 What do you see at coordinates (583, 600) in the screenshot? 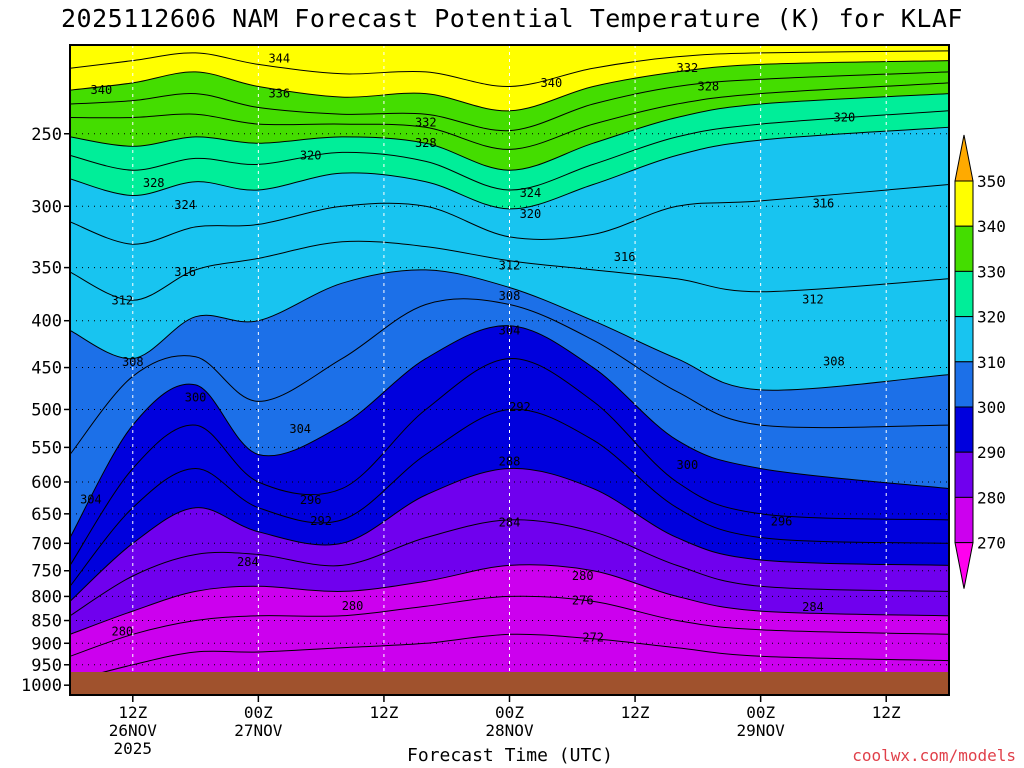
I see `contour-label-276: 276` at bounding box center [583, 600].